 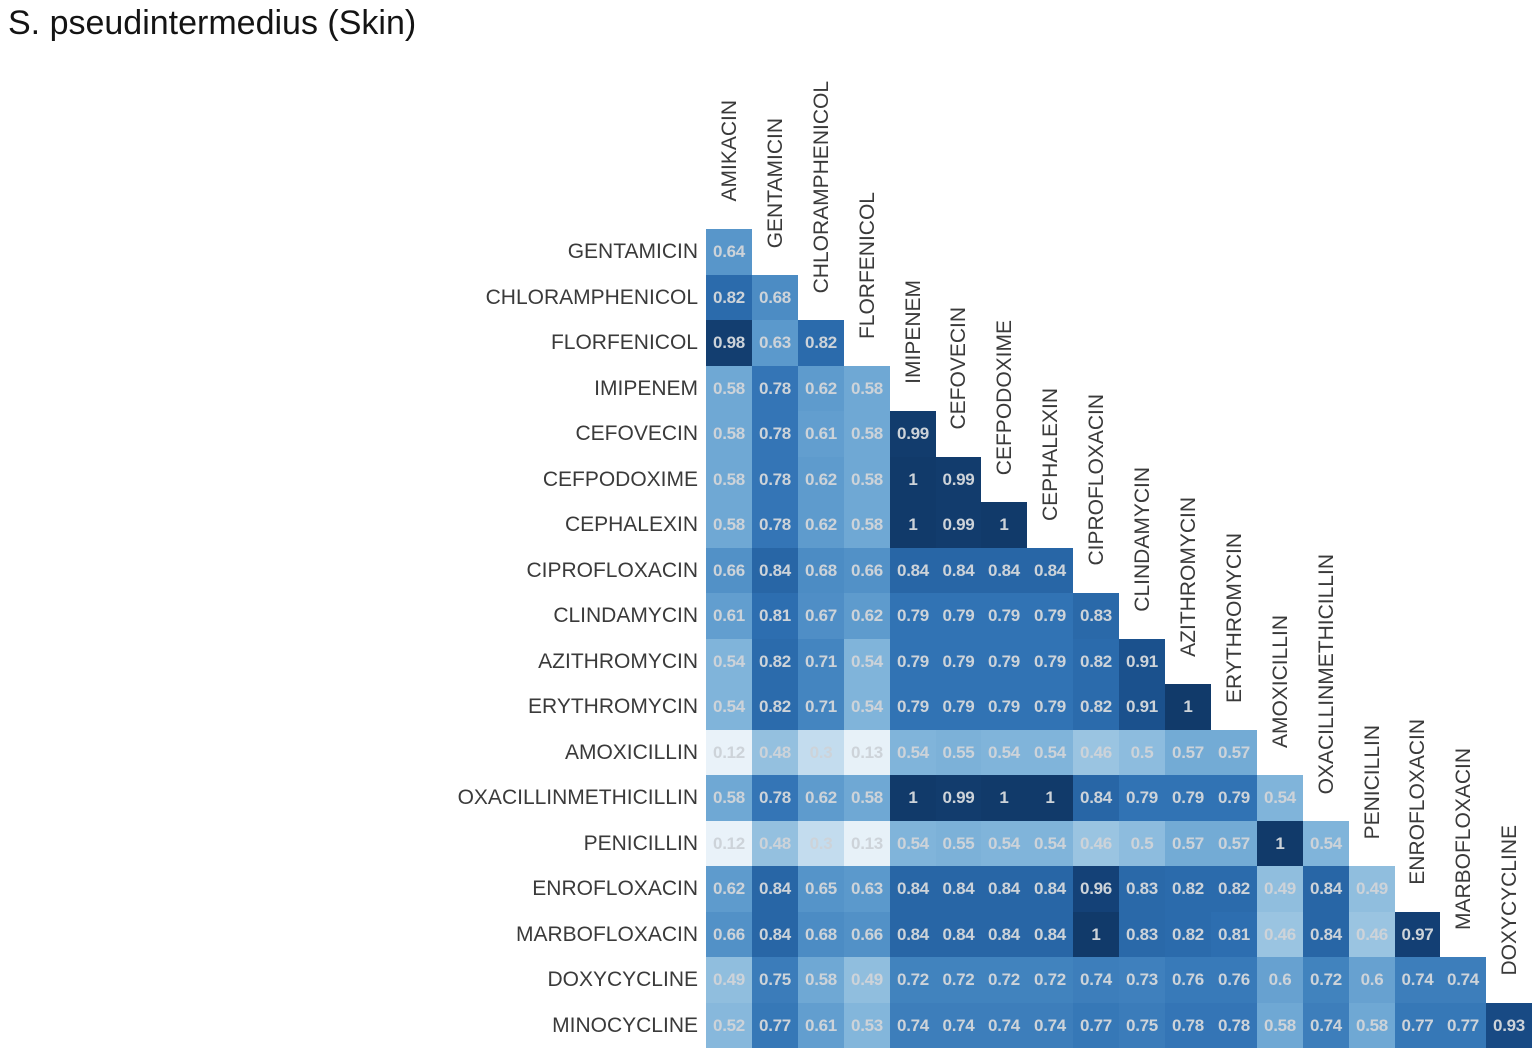 What do you see at coordinates (1509, 900) in the screenshot?
I see `col-label: DOXYCYCLINE` at bounding box center [1509, 900].